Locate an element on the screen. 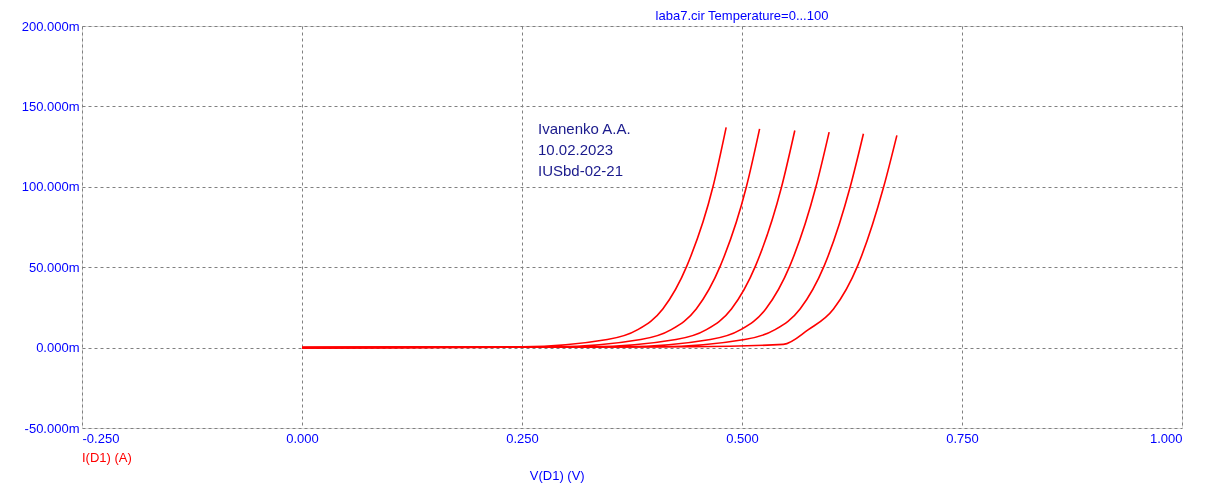 Image resolution: width=1210 pixels, height=490 pixels. annotation: IUSbd-02-21 is located at coordinates (581, 170).